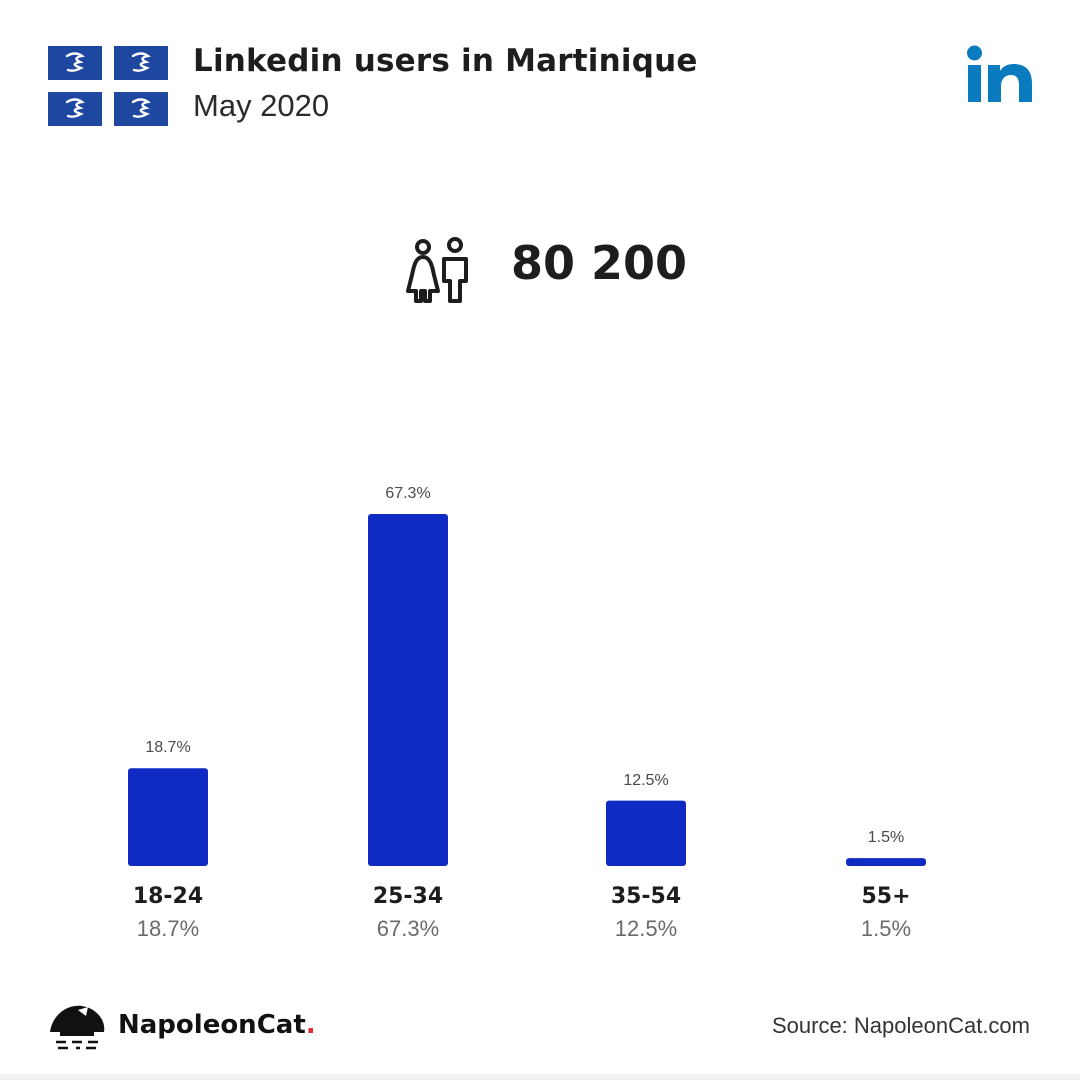 This screenshot has height=1080, width=1080. What do you see at coordinates (168, 748) in the screenshot?
I see `bar-value-label: 18.7%` at bounding box center [168, 748].